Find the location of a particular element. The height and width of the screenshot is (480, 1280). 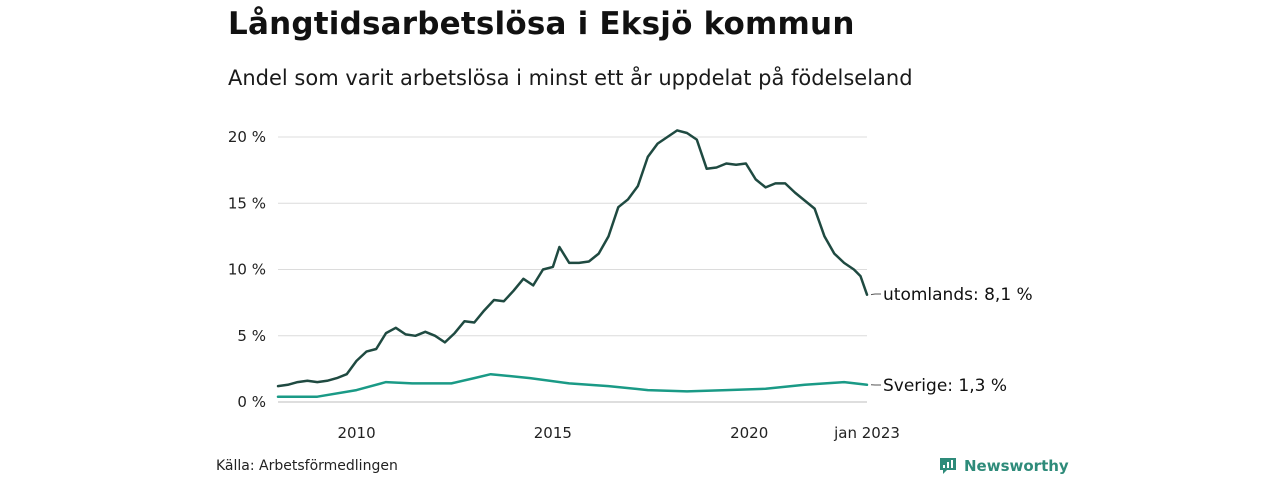

y-axis-labels: 0 % 5 % 10 % 15 % 20 % is located at coordinates (247, 269).